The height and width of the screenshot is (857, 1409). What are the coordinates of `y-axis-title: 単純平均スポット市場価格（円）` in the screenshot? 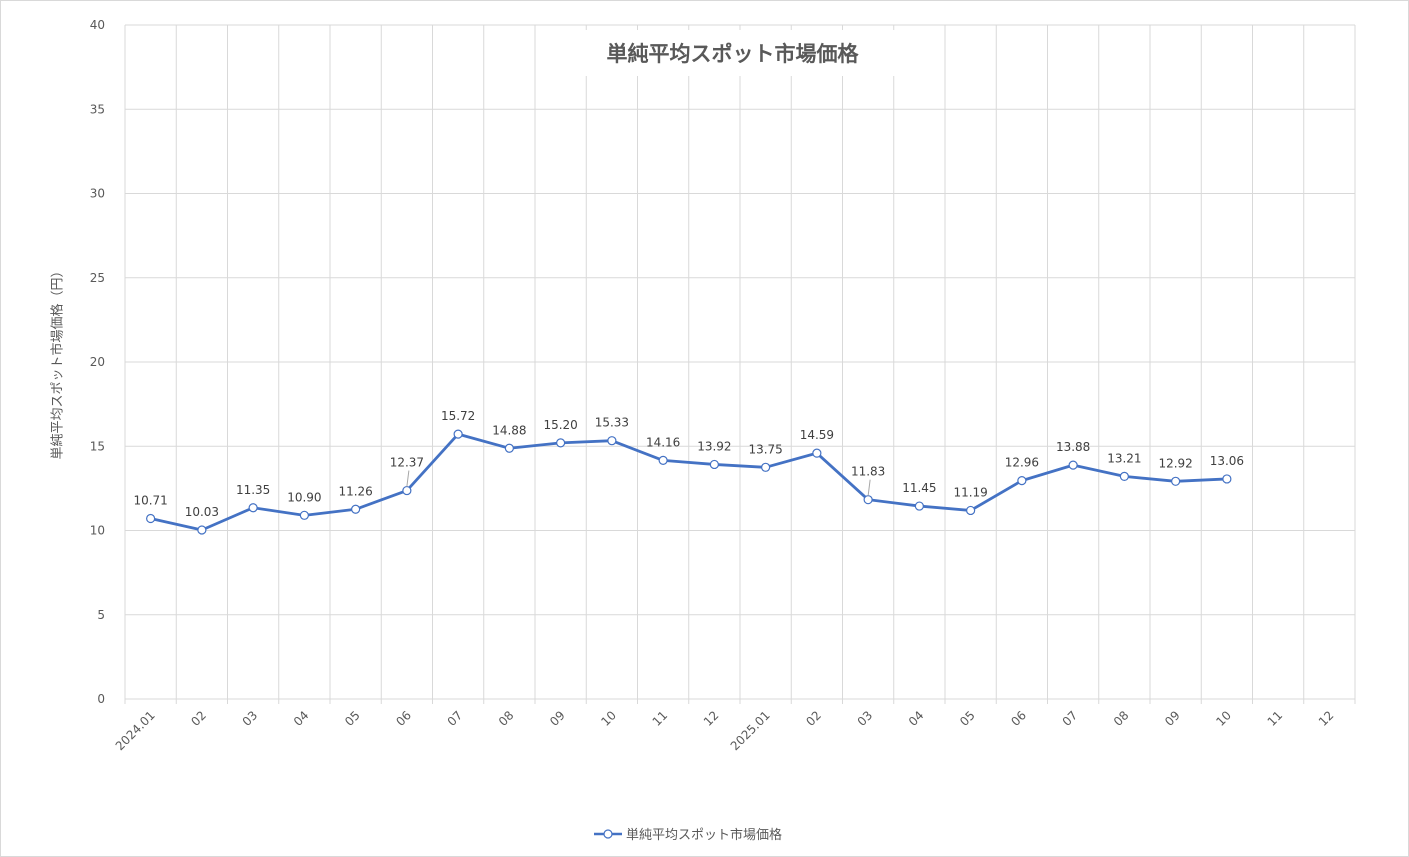 It's located at (58, 362).